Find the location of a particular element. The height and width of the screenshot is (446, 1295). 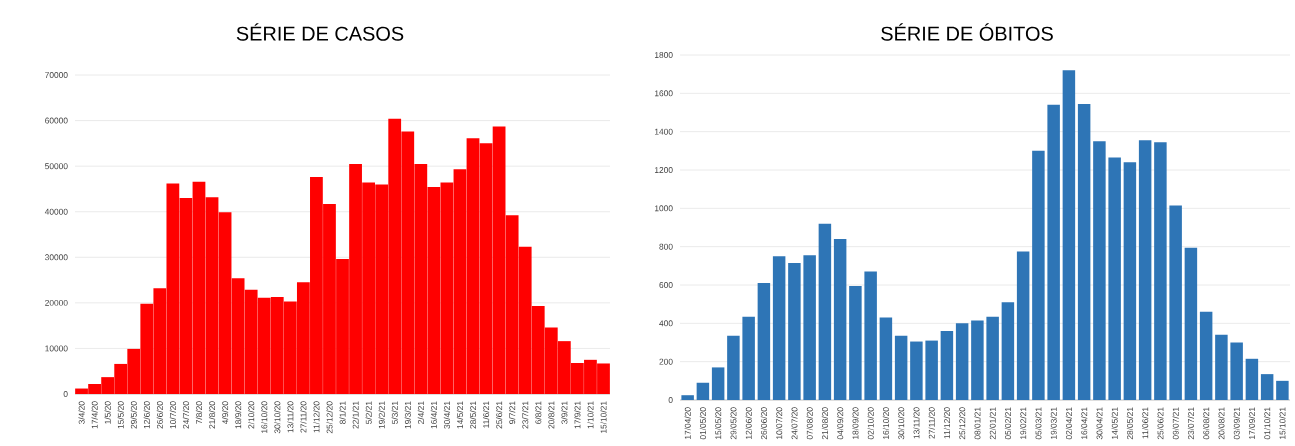

y-tick-label: 800 is located at coordinates (666, 246).